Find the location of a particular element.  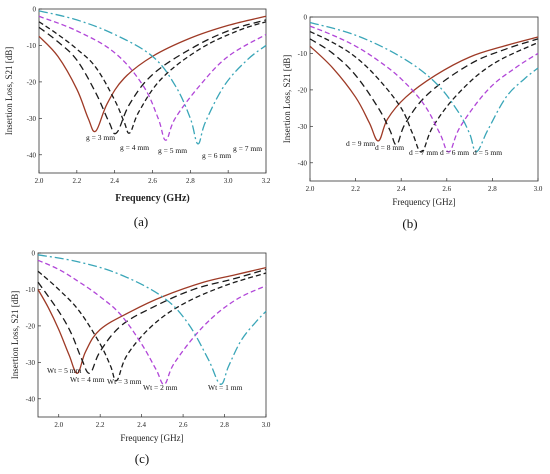

curve-label: d = 9 mm is located at coordinates (360, 143).